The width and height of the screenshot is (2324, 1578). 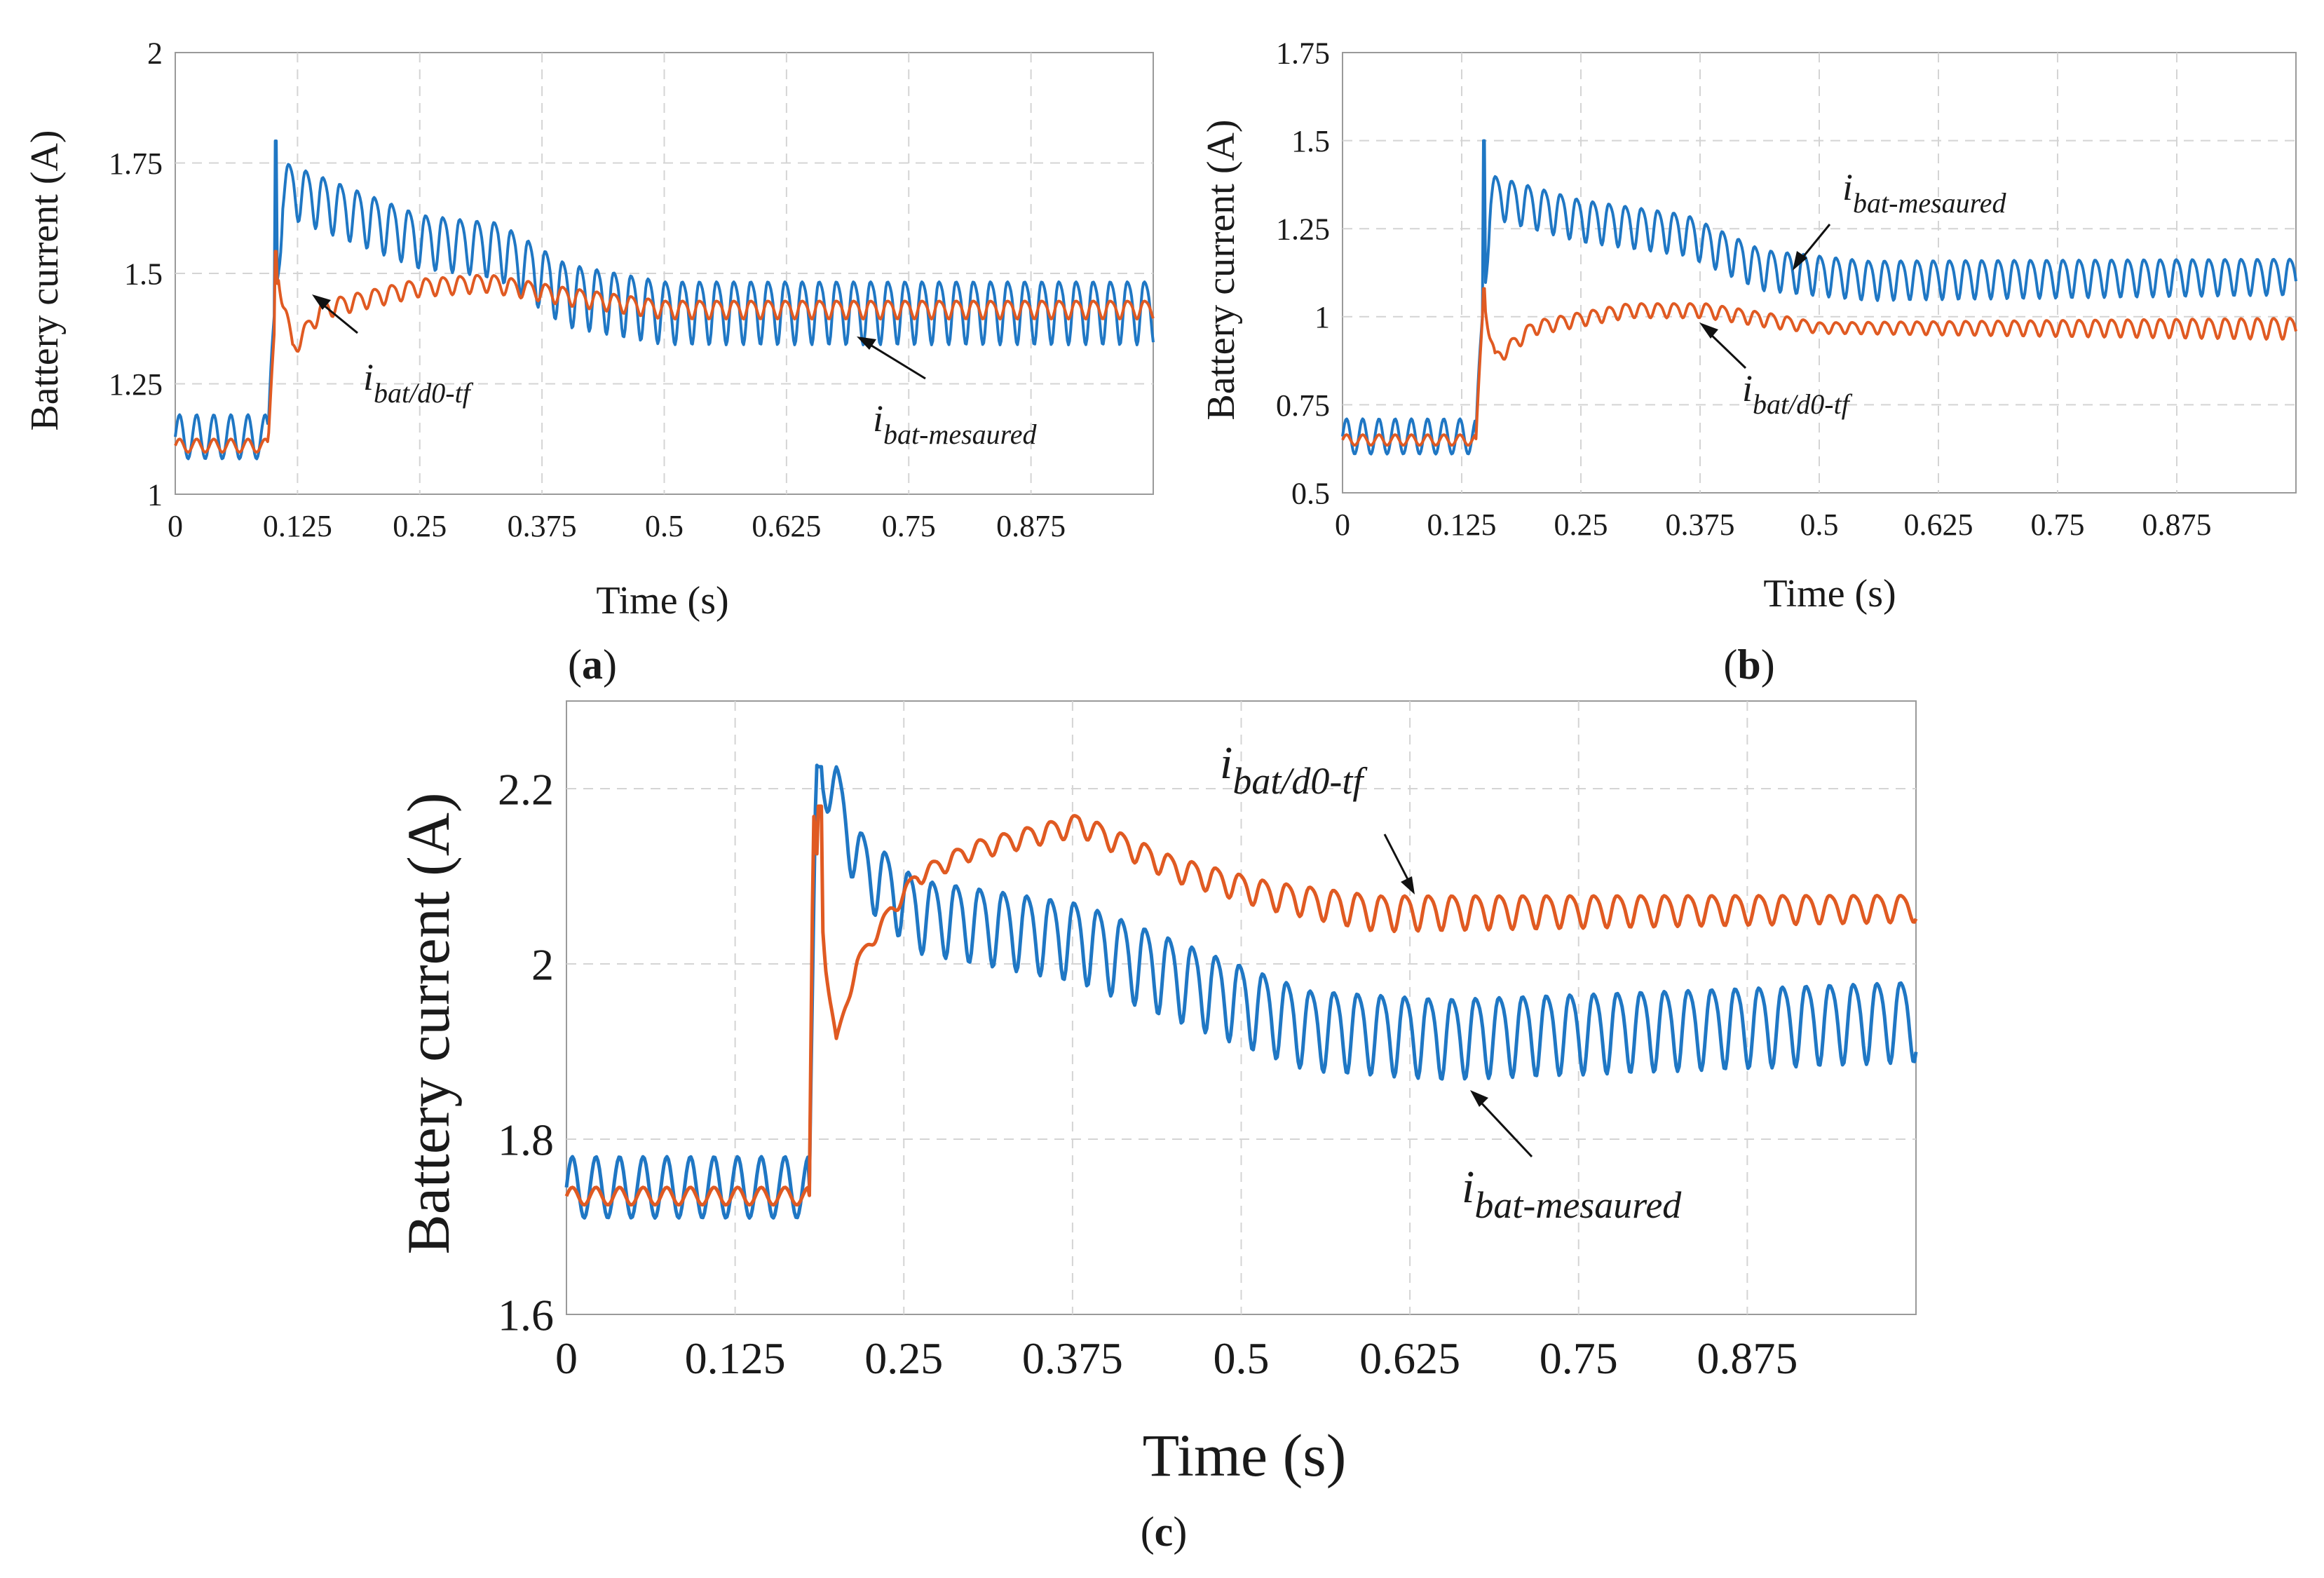 I want to click on panel-a-xtick-label: 0.625, so click(x=786, y=526).